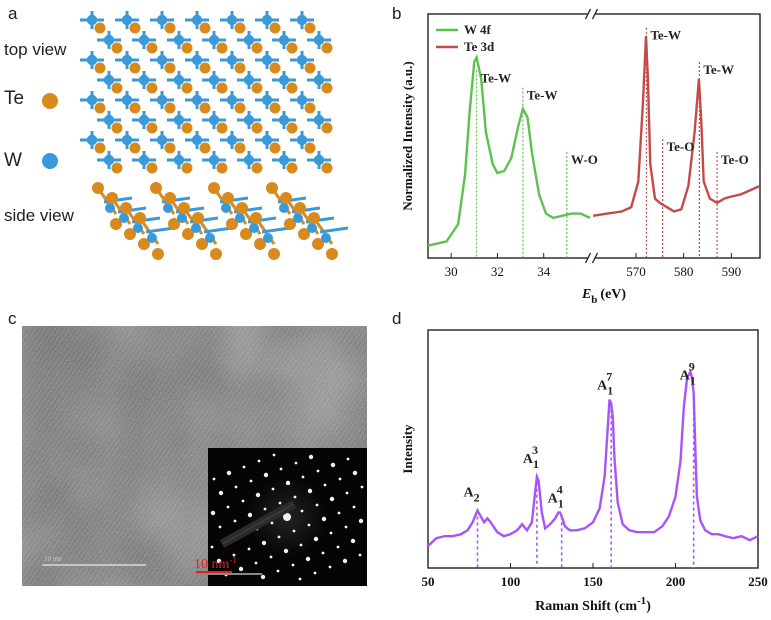 The height and width of the screenshot is (620, 771). I want to click on x-tick-label: 34, so click(544, 271).